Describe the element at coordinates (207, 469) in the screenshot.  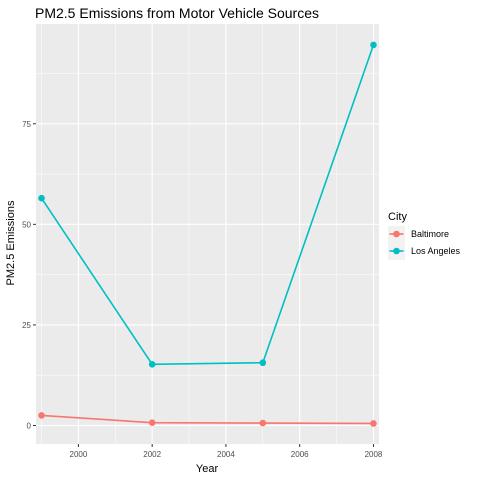
I see `x-axis-title: Year` at that location.